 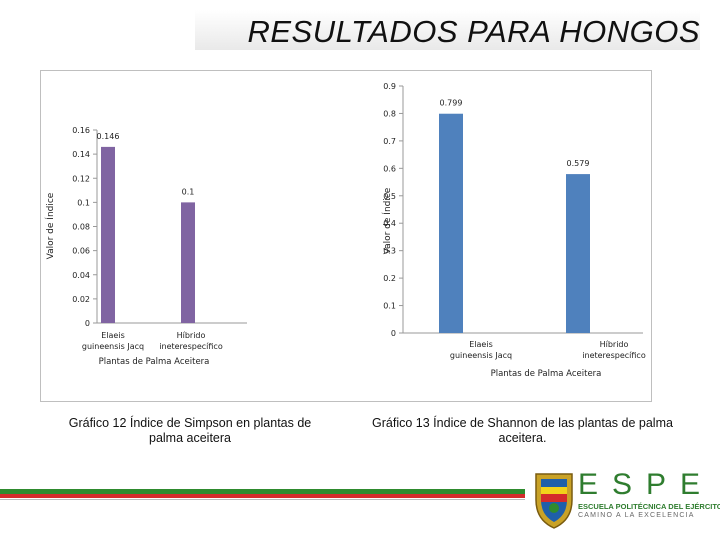 I want to click on y-tick-label: 0.5, so click(x=389, y=196).